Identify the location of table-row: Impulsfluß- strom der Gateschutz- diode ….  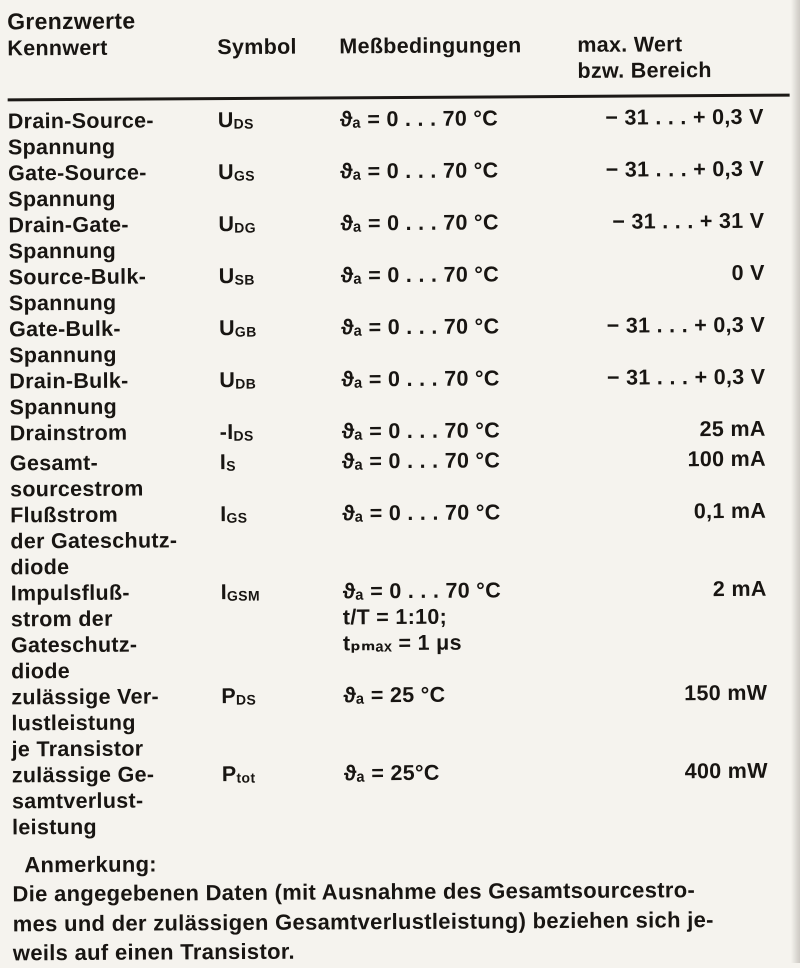
(402, 629).